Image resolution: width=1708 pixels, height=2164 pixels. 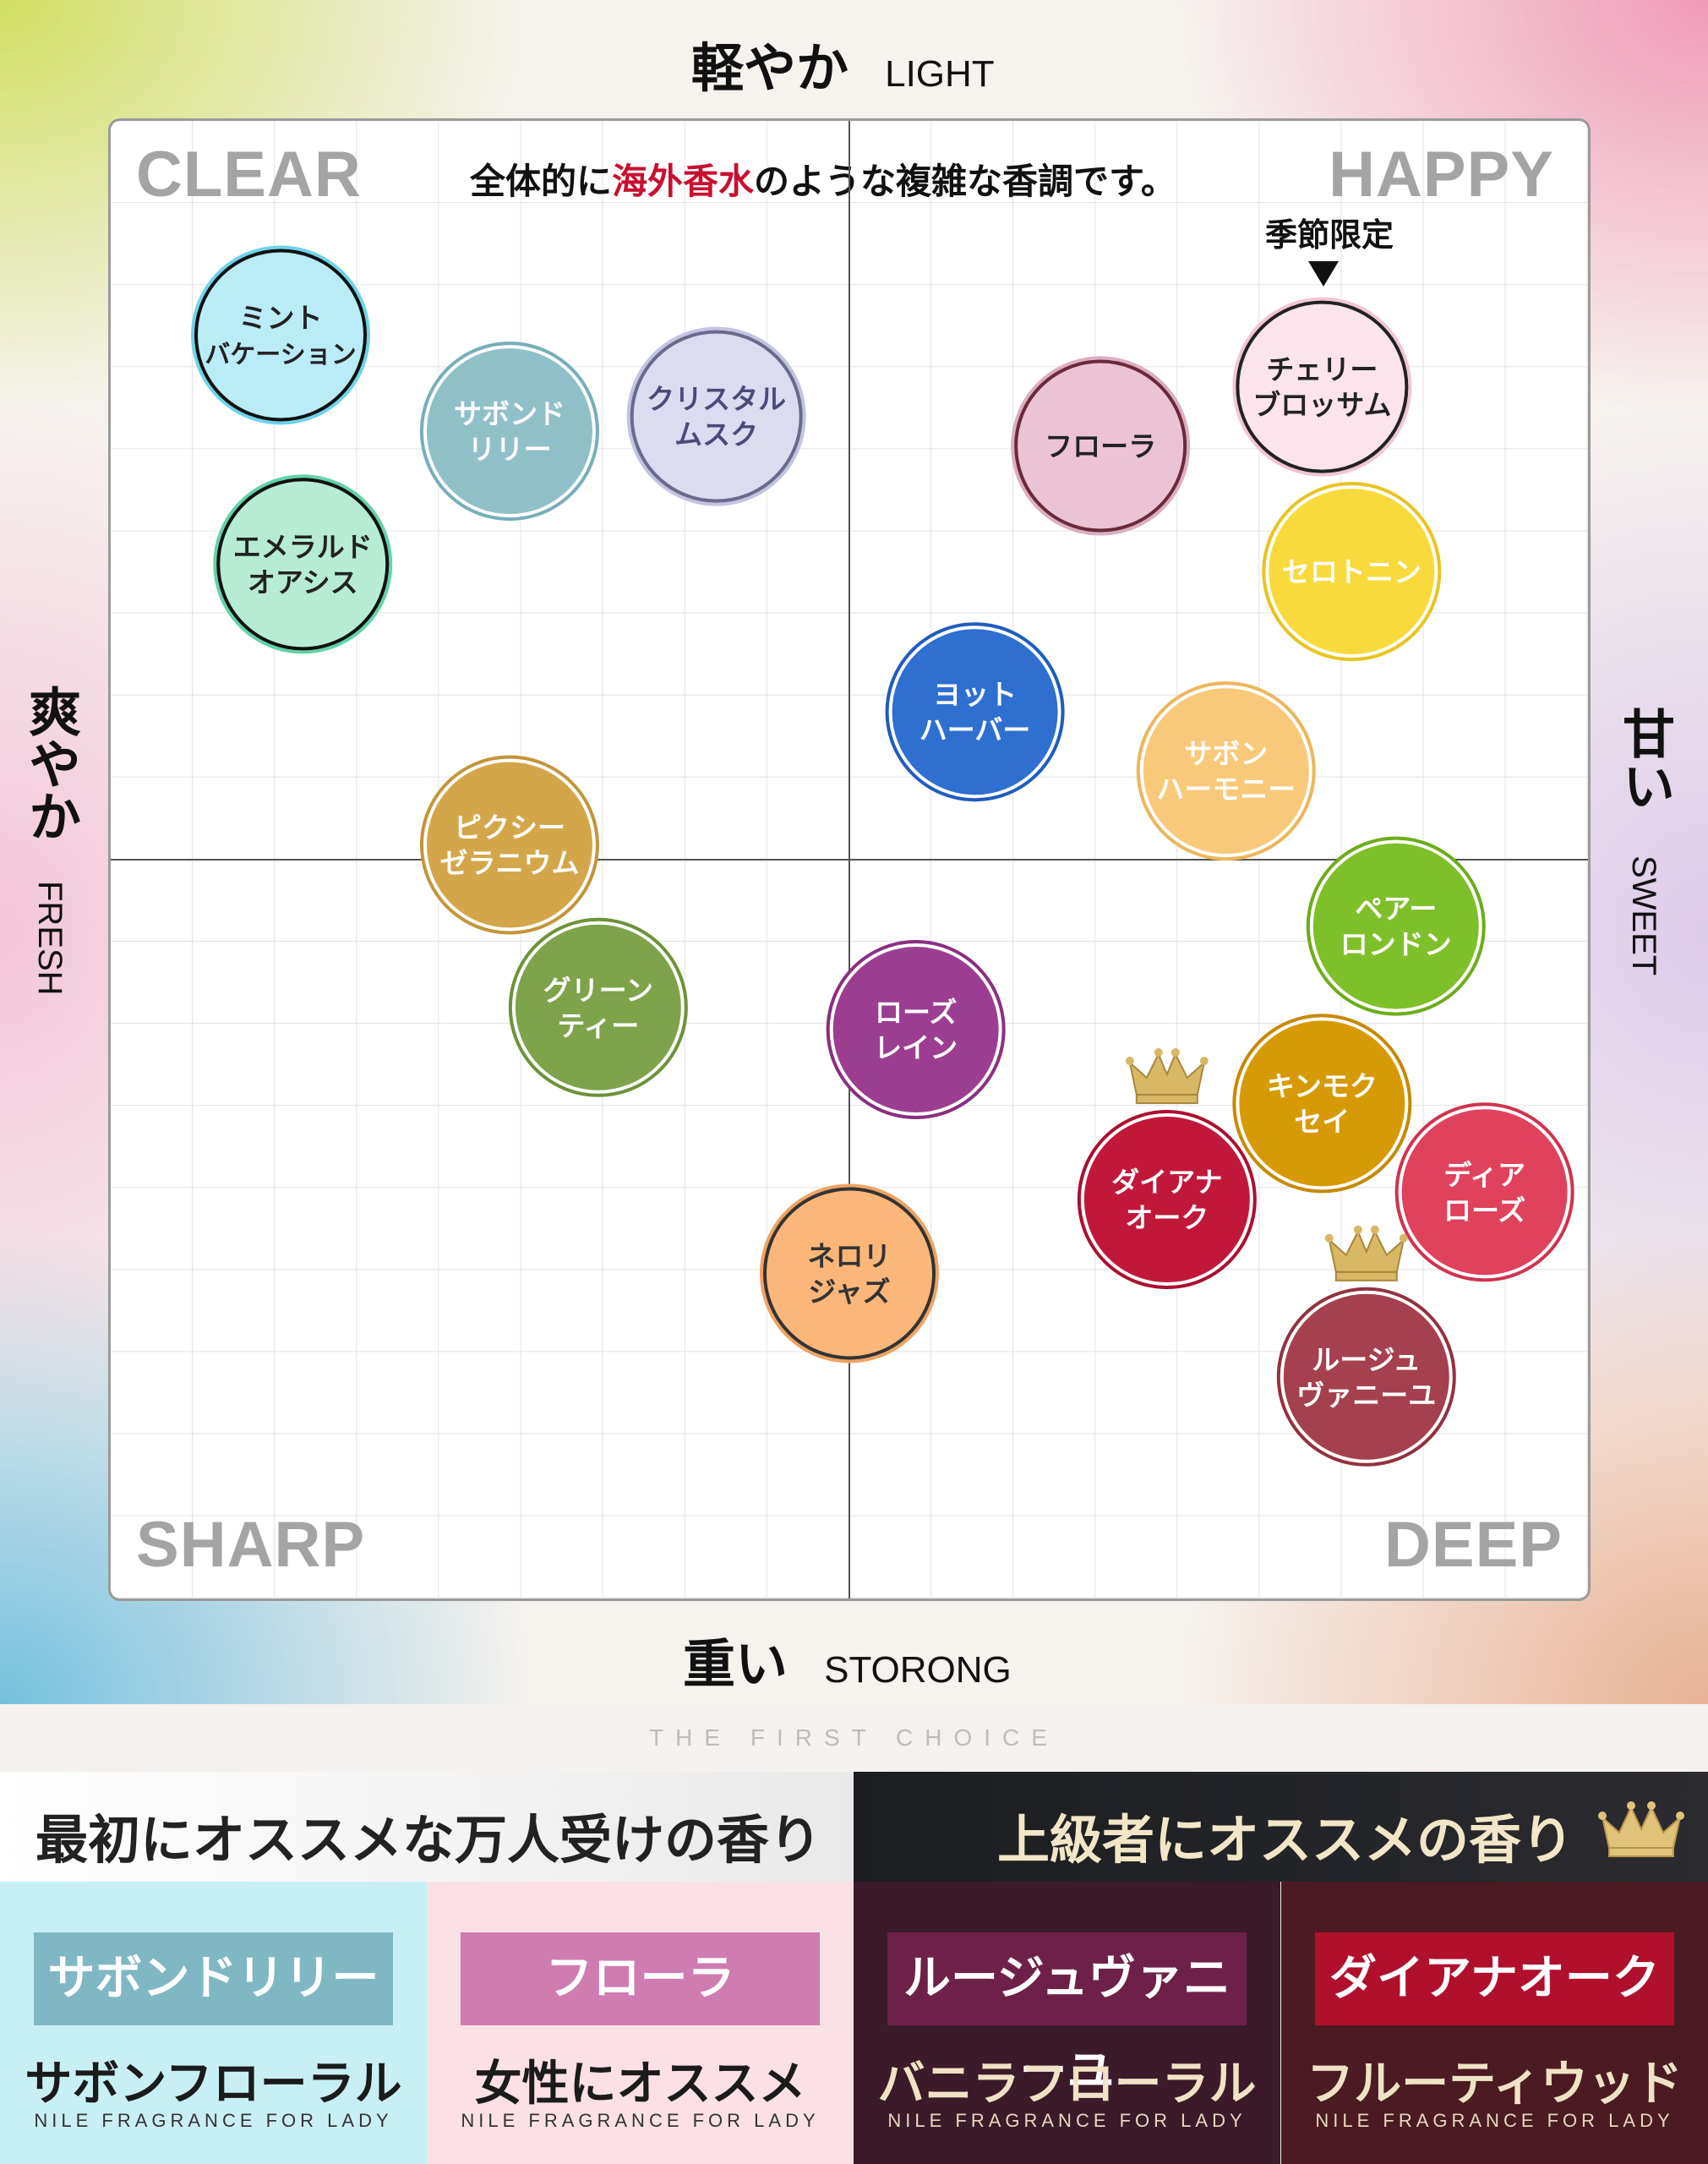 I want to click on header-beginner: 最初にオススメな万人受けの香り, so click(x=427, y=1827).